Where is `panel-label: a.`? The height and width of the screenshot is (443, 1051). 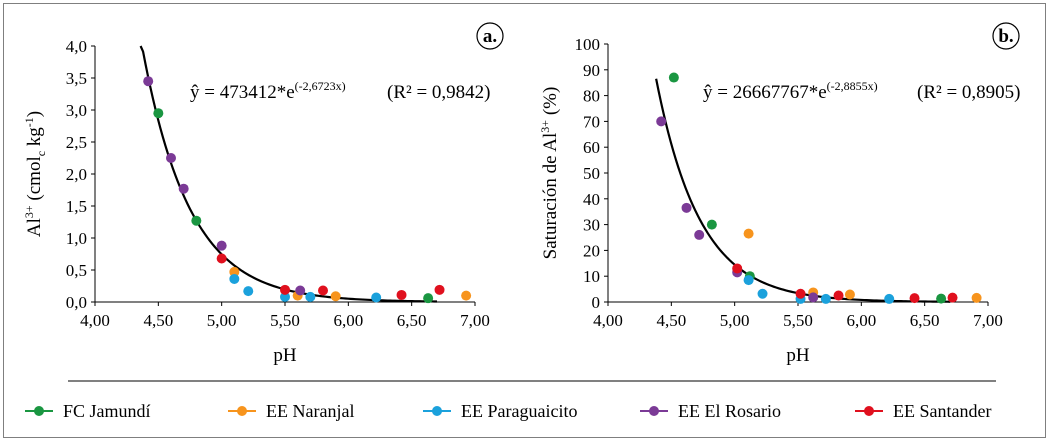
panel-label: a. is located at coordinates (490, 36).